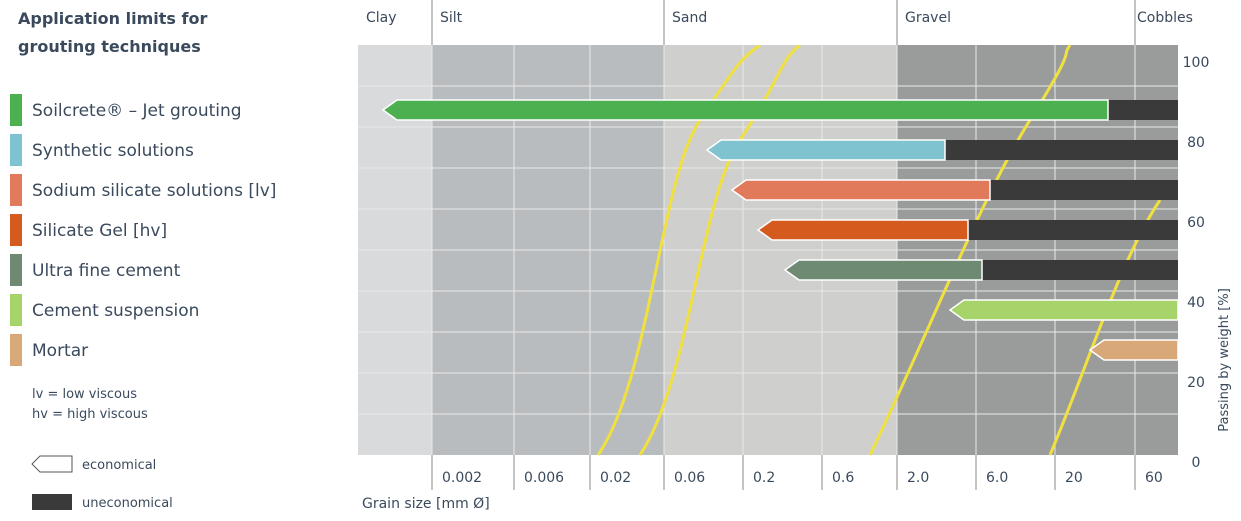 The image size is (1241, 521). What do you see at coordinates (1196, 143) in the screenshot?
I see `y-tick-label: 80` at bounding box center [1196, 143].